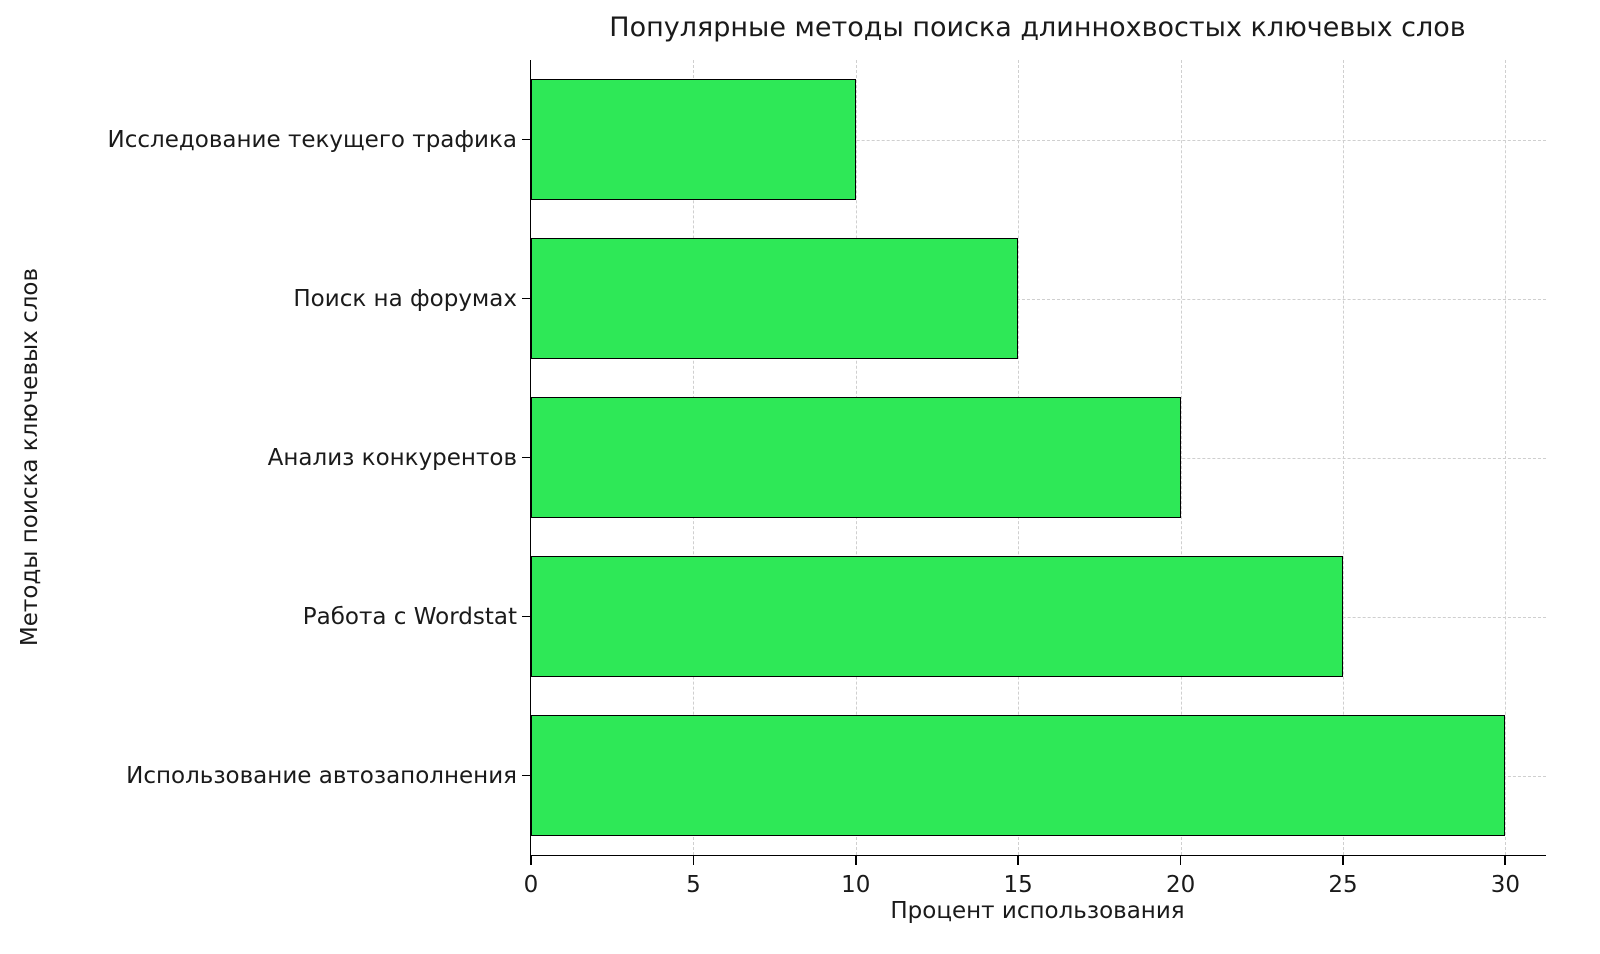 The height and width of the screenshot is (954, 1600). What do you see at coordinates (856, 885) in the screenshot?
I see `x-tick-label: 10` at bounding box center [856, 885].